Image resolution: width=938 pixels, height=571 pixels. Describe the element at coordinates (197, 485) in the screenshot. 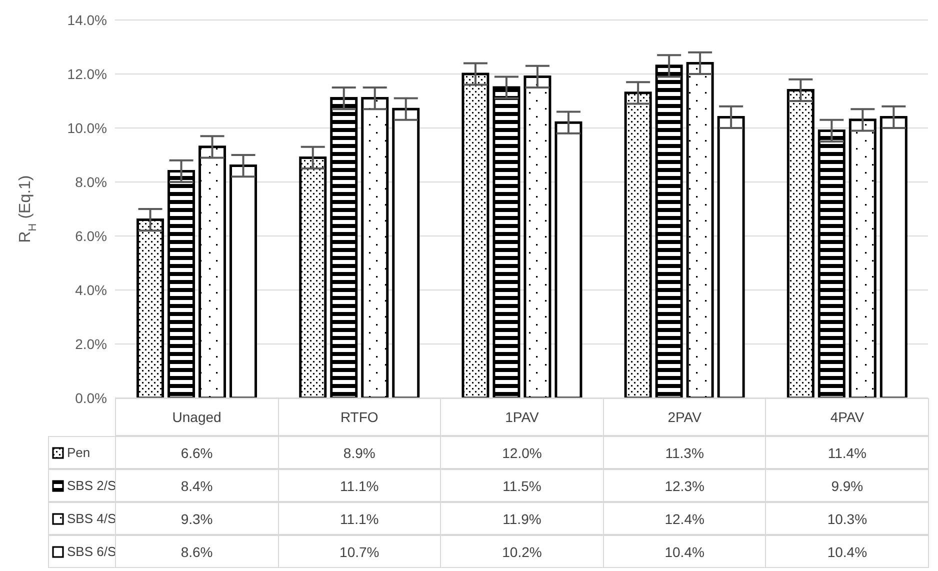

I see `data-label: 8.4%` at that location.